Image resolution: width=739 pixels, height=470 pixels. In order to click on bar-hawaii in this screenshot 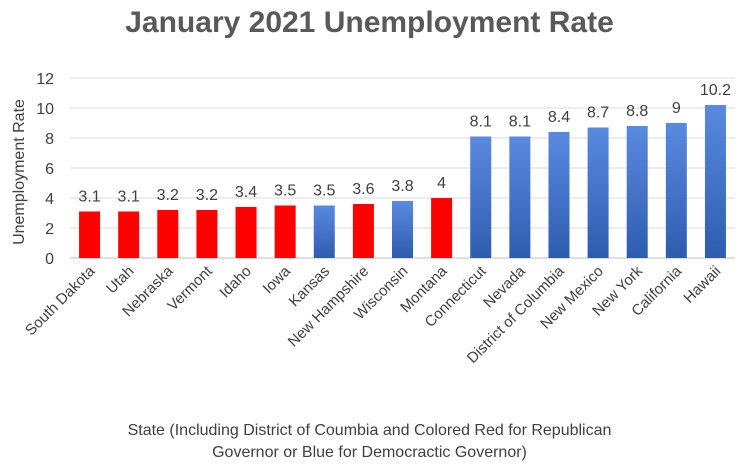, I will do `click(715, 181)`.